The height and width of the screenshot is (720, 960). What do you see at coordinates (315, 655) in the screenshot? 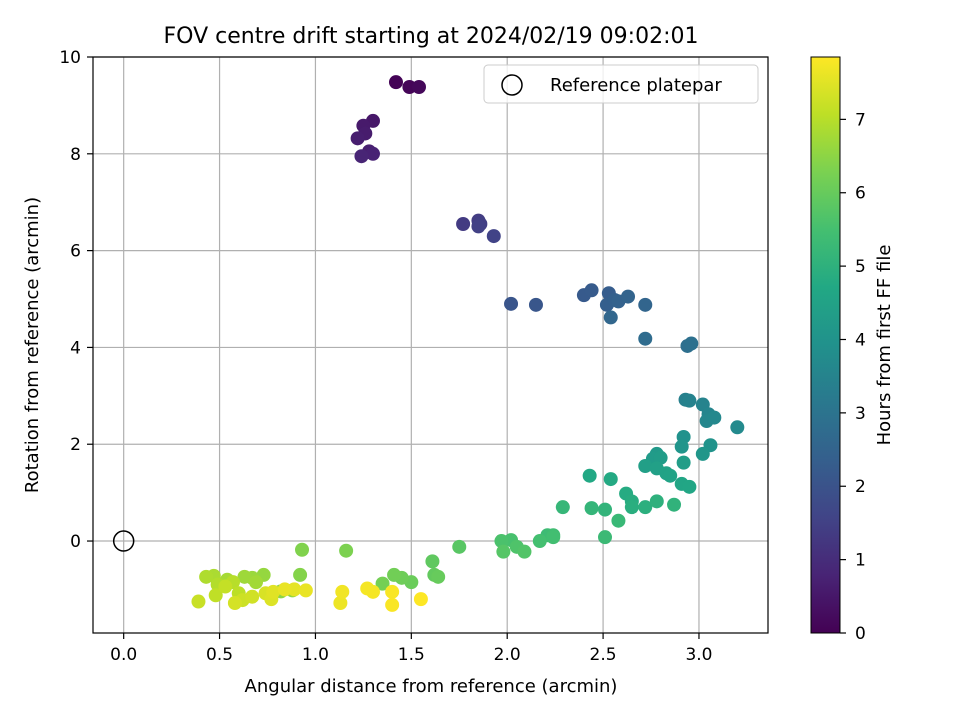
I see `x-tick-label: 1.0` at bounding box center [315, 655].